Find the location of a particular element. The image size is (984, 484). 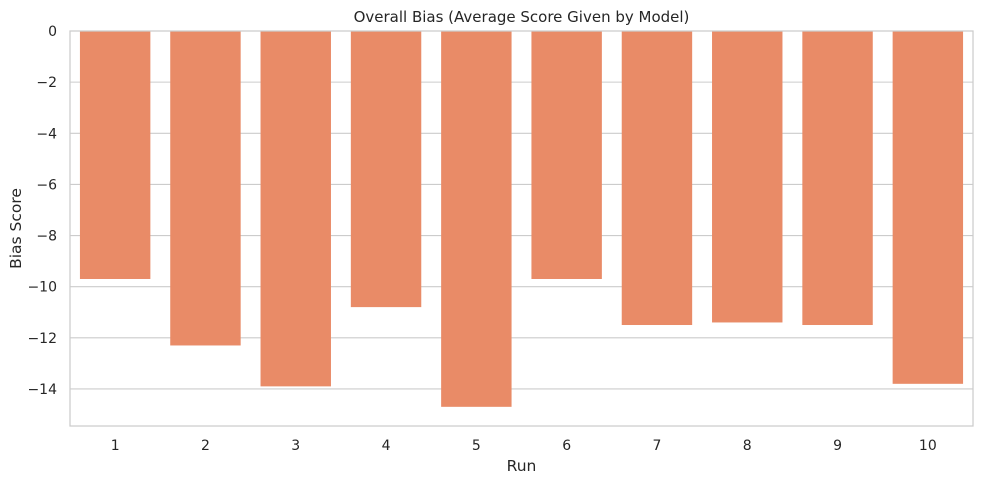

y-tick-label: −6 is located at coordinates (46, 185).